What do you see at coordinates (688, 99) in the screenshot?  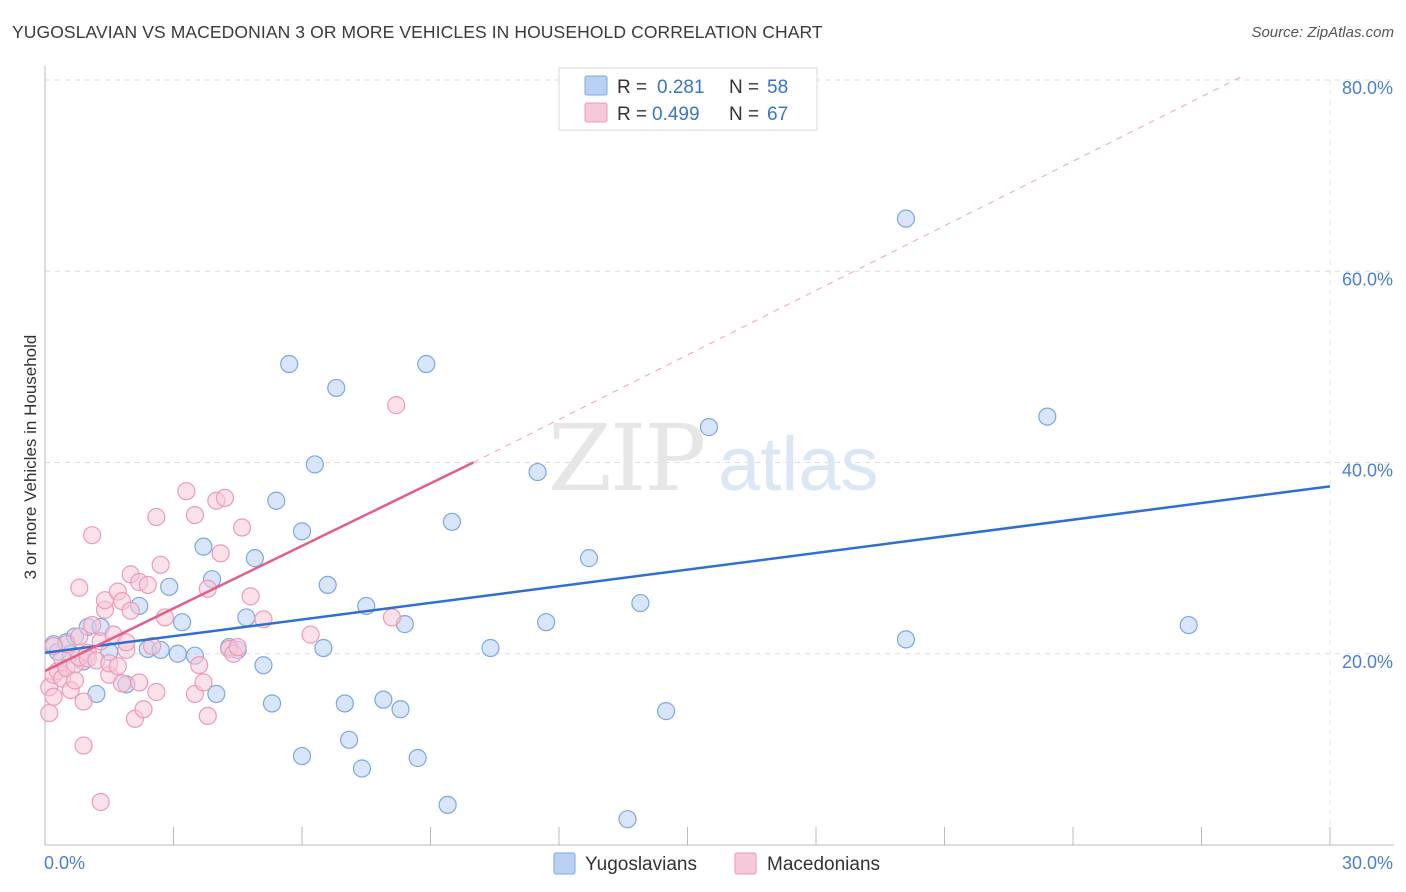 I see `stats-legend: R = 0.281 N = 58 R = 0.499 N = 67` at bounding box center [688, 99].